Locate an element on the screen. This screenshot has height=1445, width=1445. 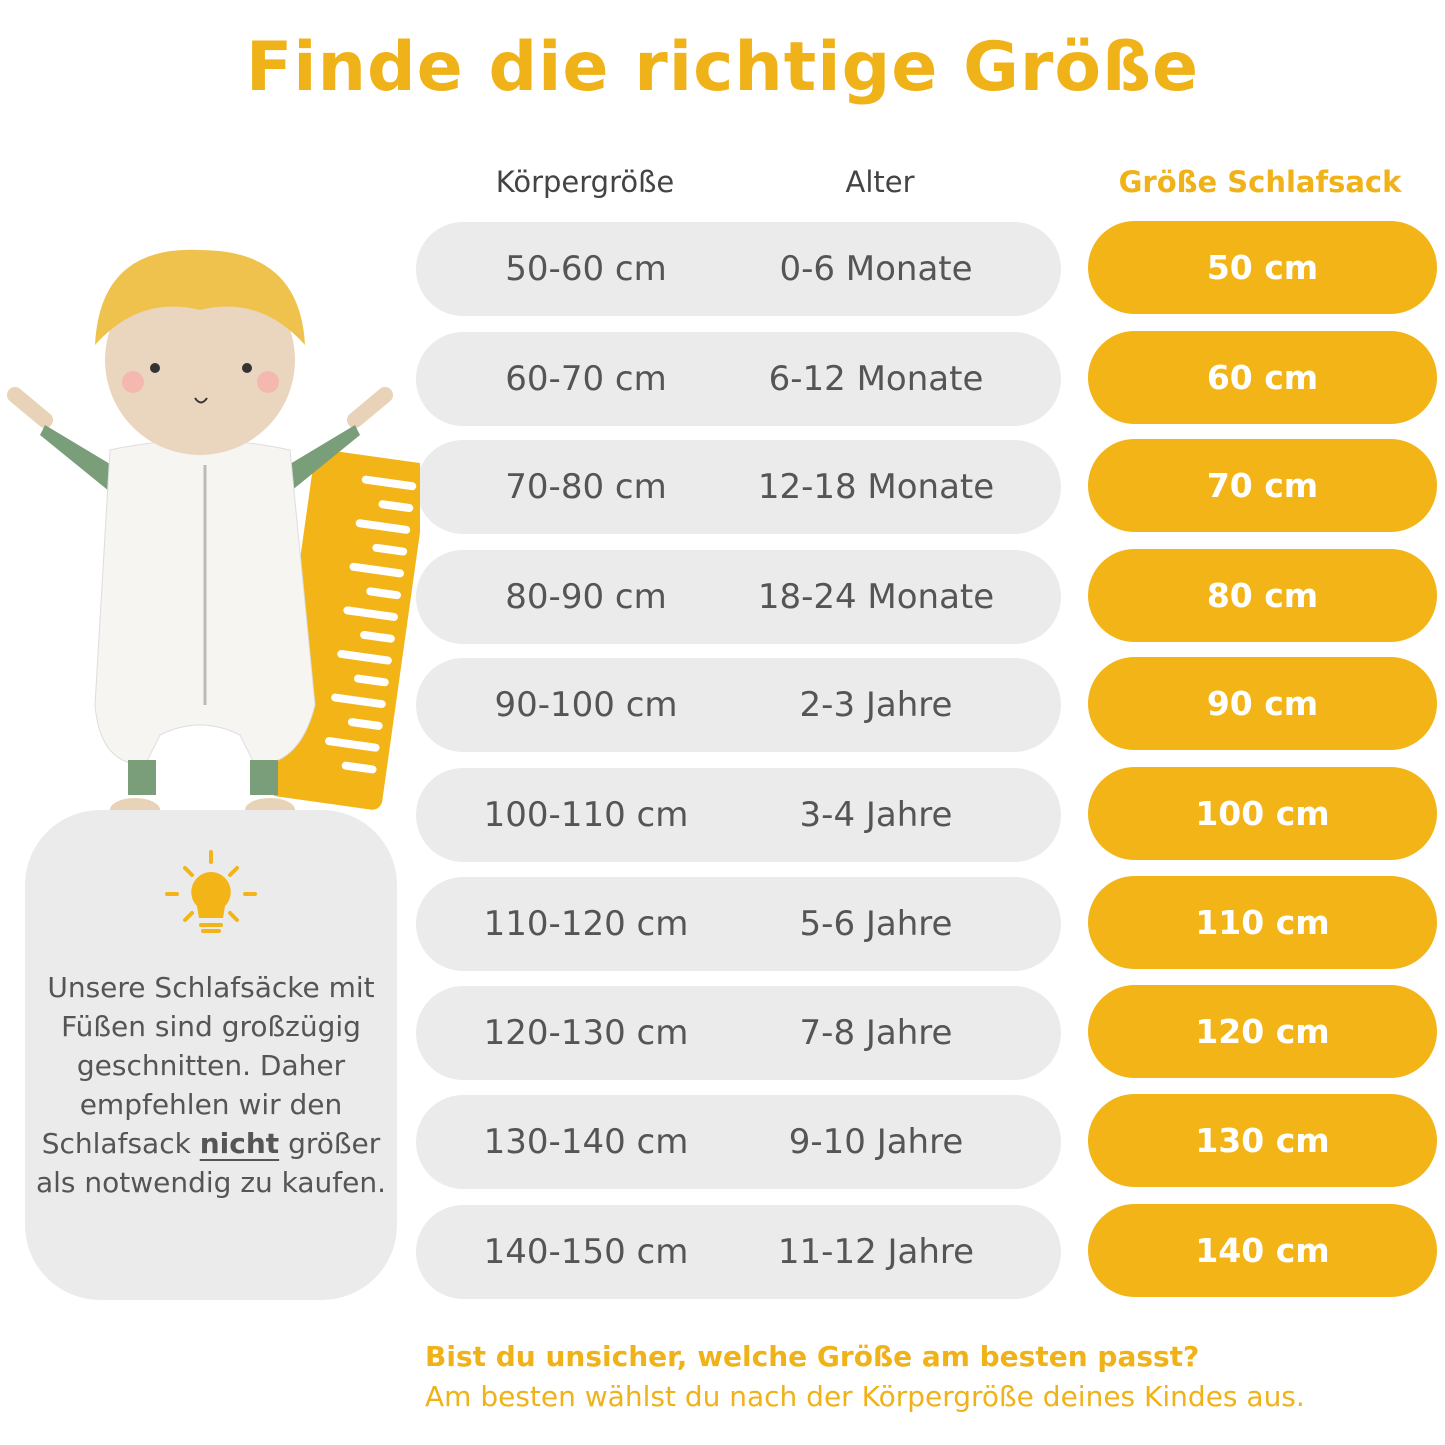
child-illustration is located at coordinates (213, 535).